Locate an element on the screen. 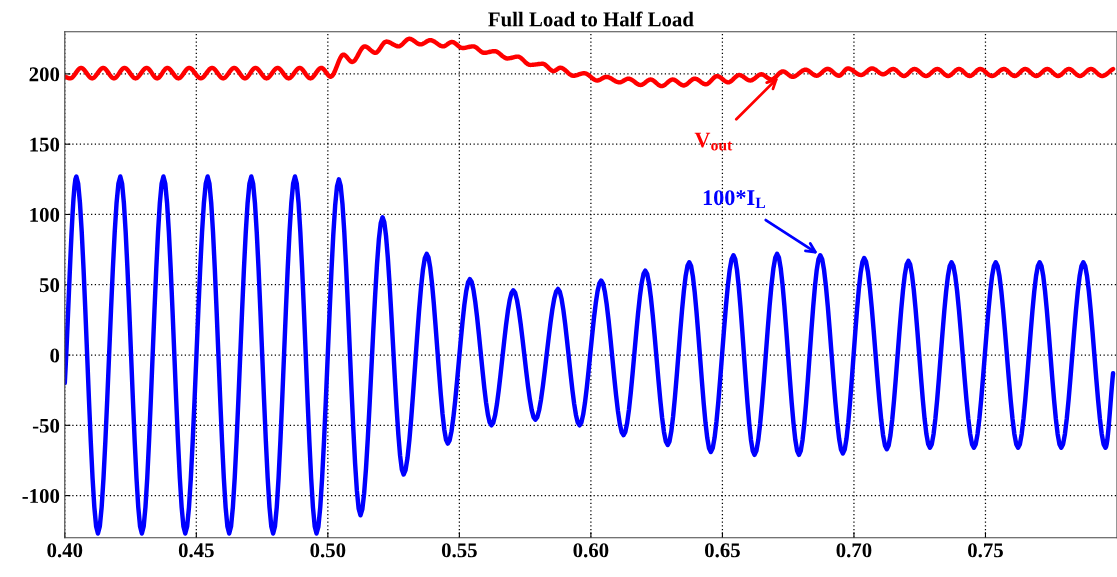 This screenshot has height=577, width=1117. x-tick-label: 0.60 is located at coordinates (591, 550).